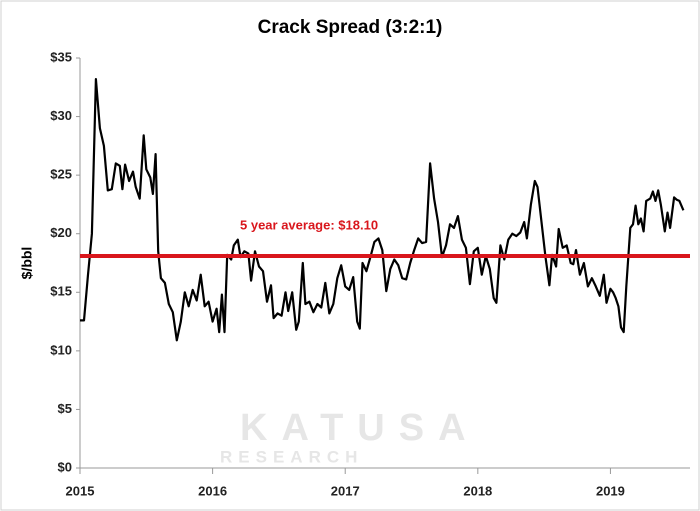  What do you see at coordinates (61, 56) in the screenshot?
I see `y-tick-label: $35` at bounding box center [61, 56].